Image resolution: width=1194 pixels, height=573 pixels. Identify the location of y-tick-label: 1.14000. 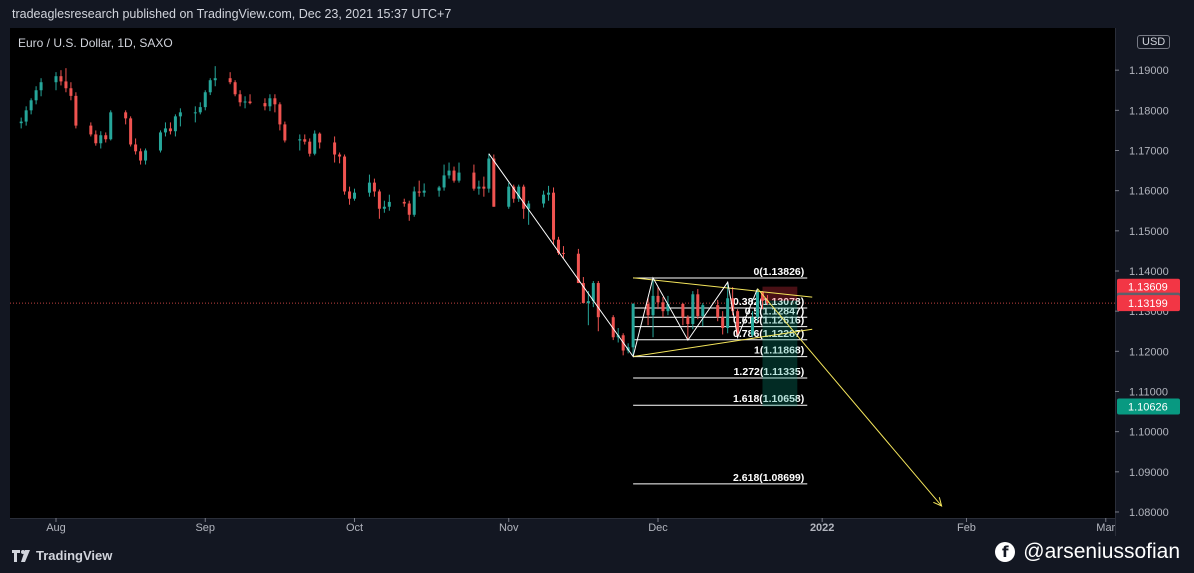
(1149, 272).